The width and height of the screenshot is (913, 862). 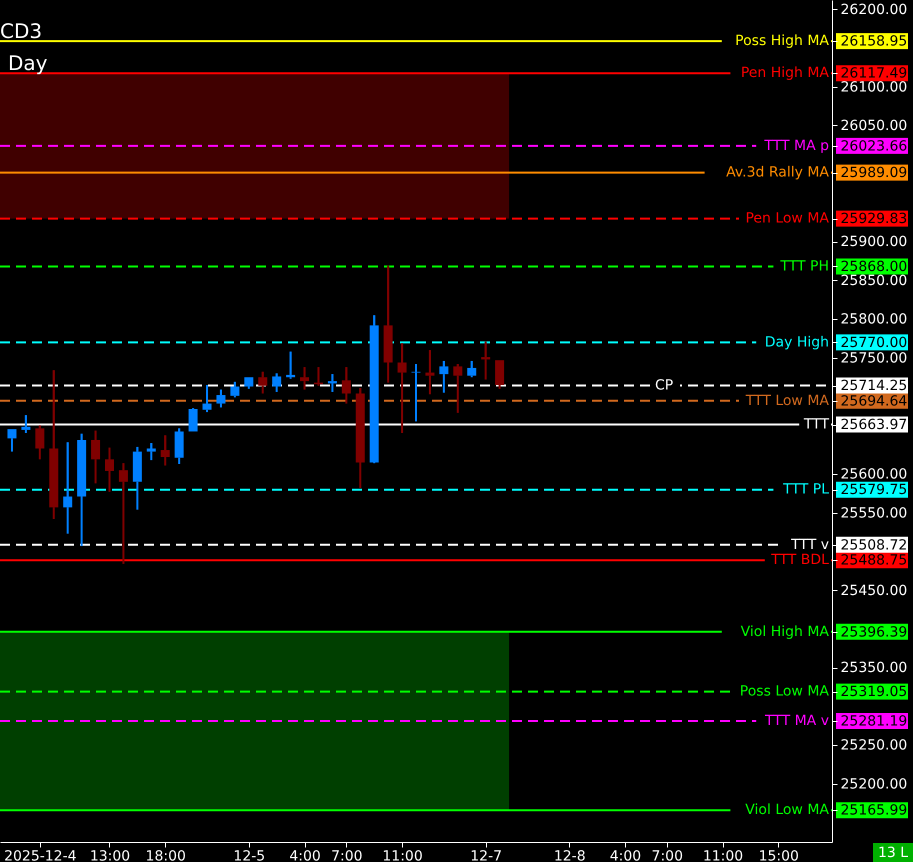 I want to click on y-tick-label: 25800.00, so click(x=874, y=320).